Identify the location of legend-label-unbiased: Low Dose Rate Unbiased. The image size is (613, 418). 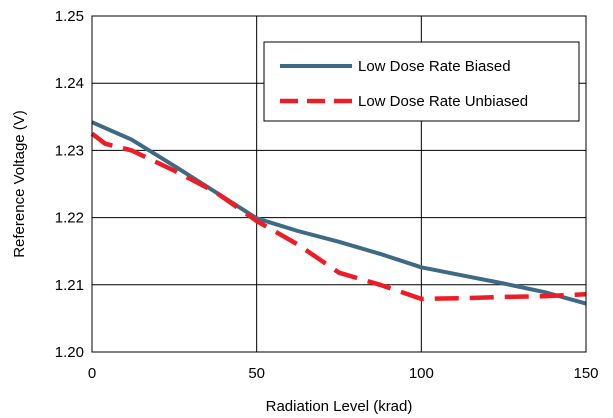
(443, 101).